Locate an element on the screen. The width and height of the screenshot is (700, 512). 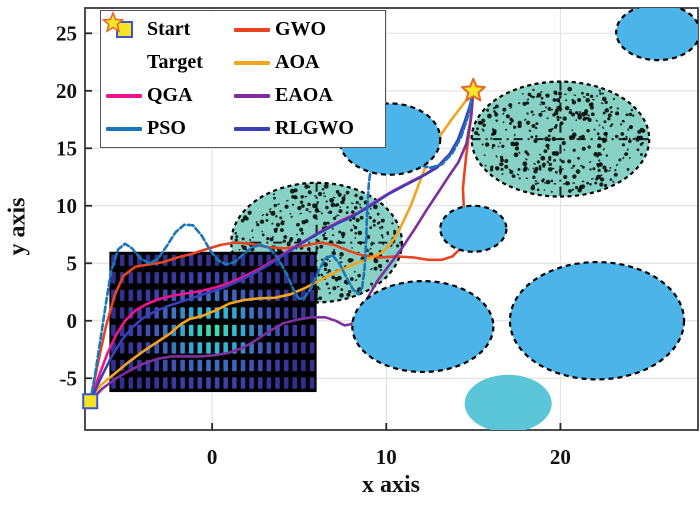
y-tick-label: 10 is located at coordinates (66, 206).